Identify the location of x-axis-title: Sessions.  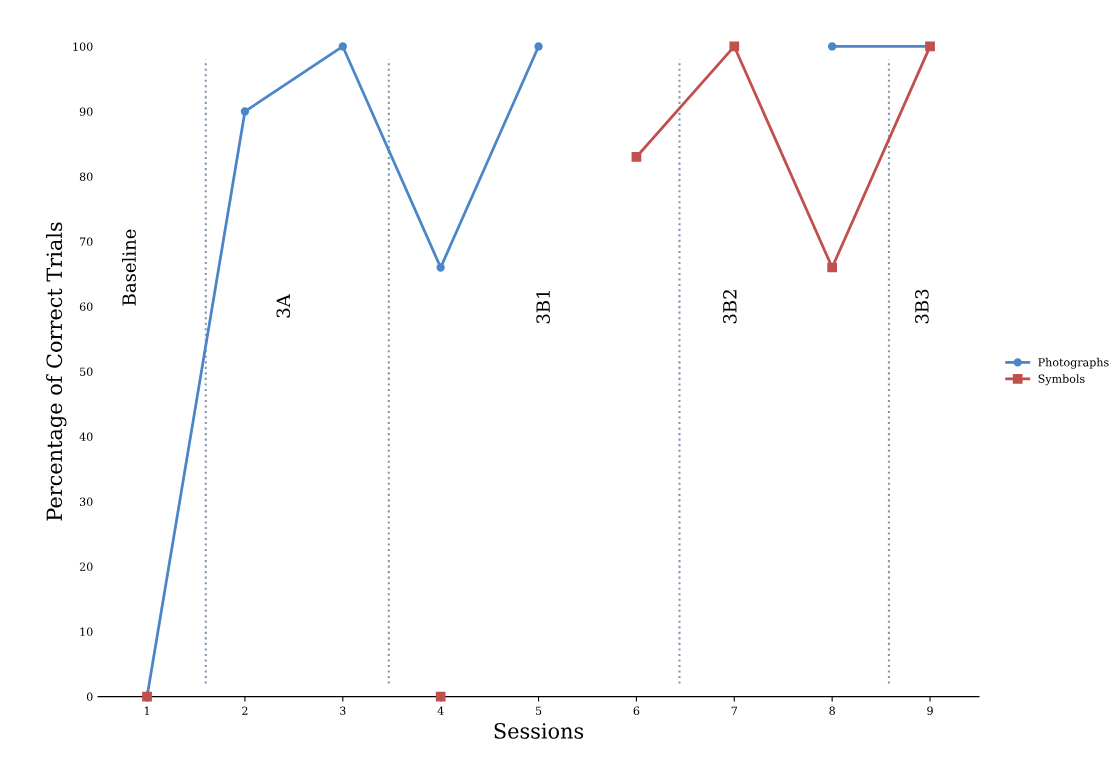
(539, 731).